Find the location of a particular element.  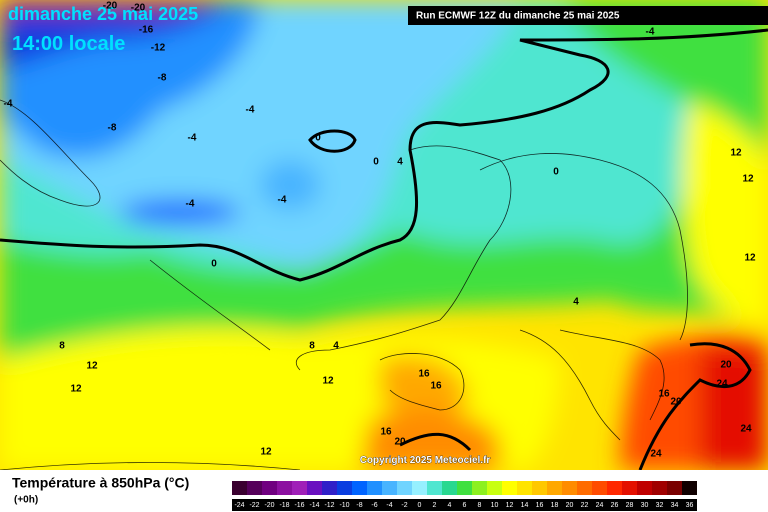

map-date: dimanche 25 mai 2025 is located at coordinates (103, 14).